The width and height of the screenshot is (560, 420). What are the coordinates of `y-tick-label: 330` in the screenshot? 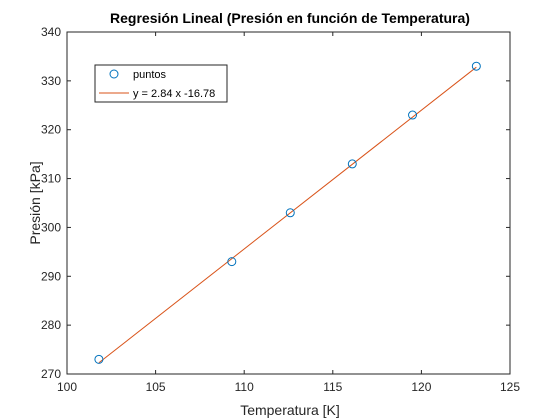 It's located at (51, 81).